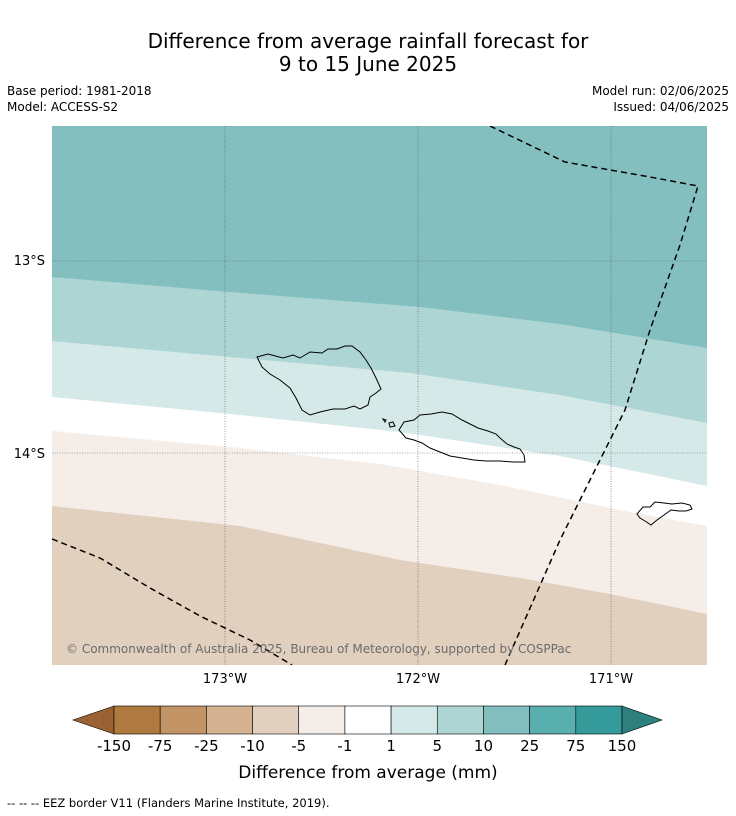 The height and width of the screenshot is (816, 736). Describe the element at coordinates (298, 746) in the screenshot. I see `colorbar-tick-label: -5` at that location.